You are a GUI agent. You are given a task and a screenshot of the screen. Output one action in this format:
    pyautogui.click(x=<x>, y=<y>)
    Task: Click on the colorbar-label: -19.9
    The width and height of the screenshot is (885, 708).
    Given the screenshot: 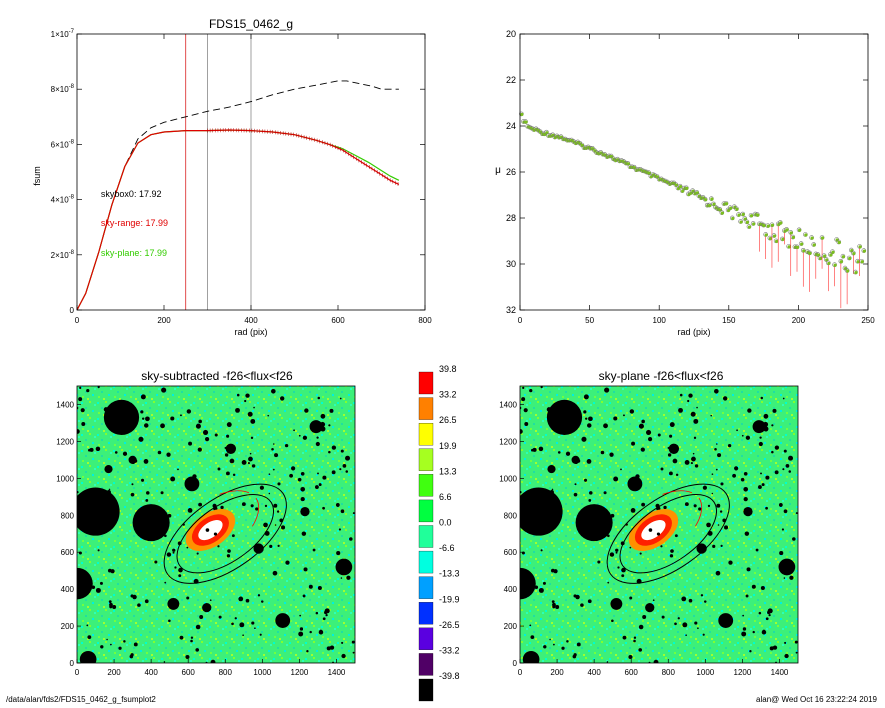 What is the action you would take?
    pyautogui.click(x=449, y=599)
    